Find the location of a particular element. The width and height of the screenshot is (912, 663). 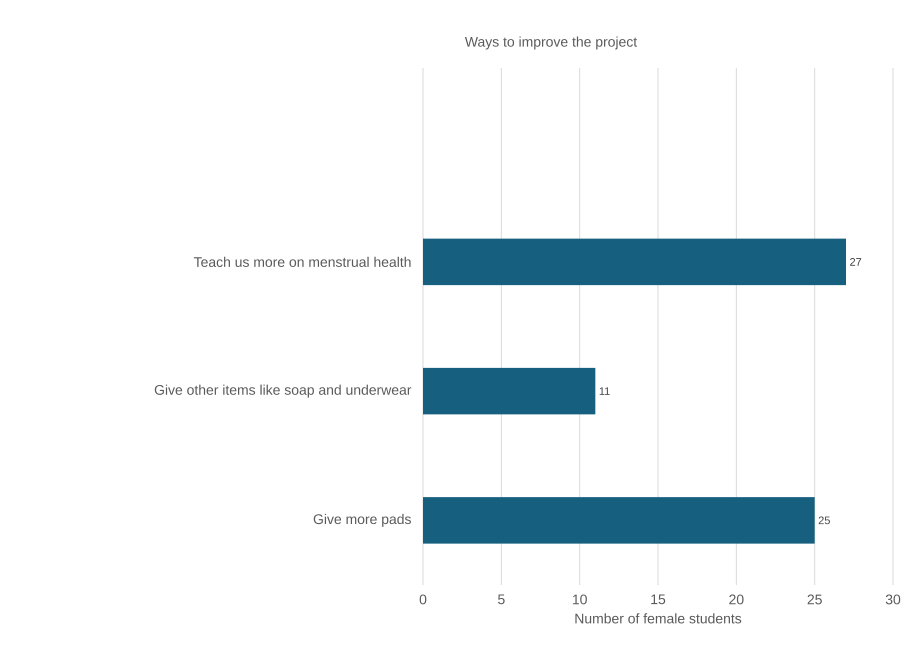

x-axis-title: Number of female students is located at coordinates (658, 618).